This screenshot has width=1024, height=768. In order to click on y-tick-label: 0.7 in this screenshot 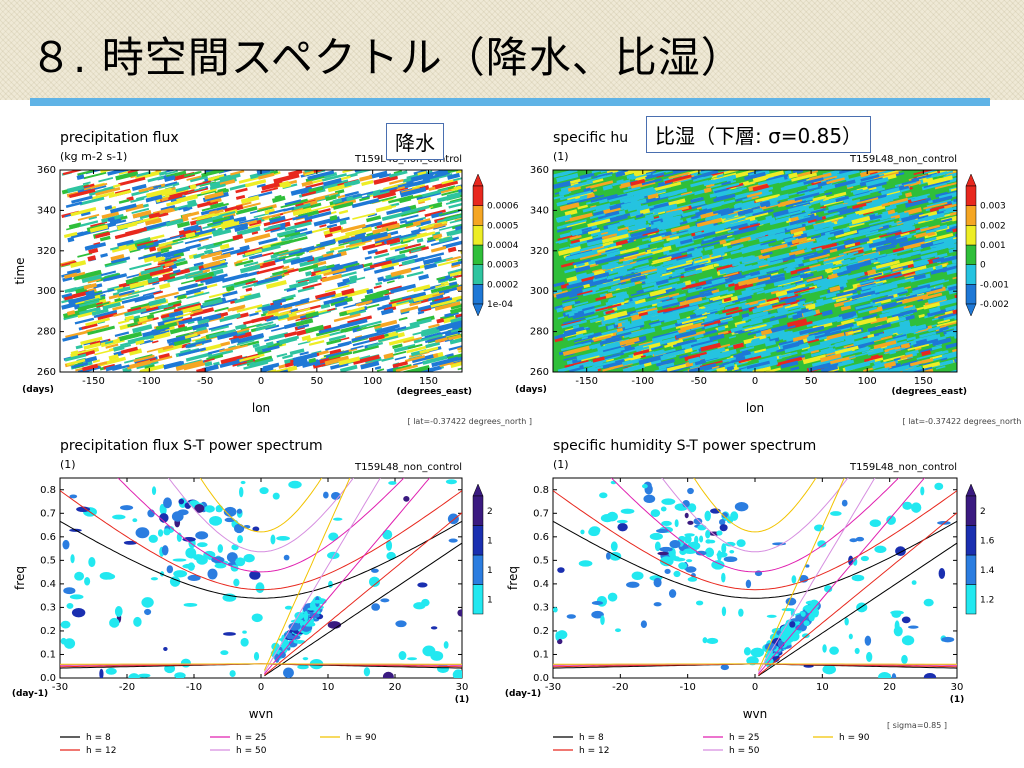, I will do `click(541, 513)`.